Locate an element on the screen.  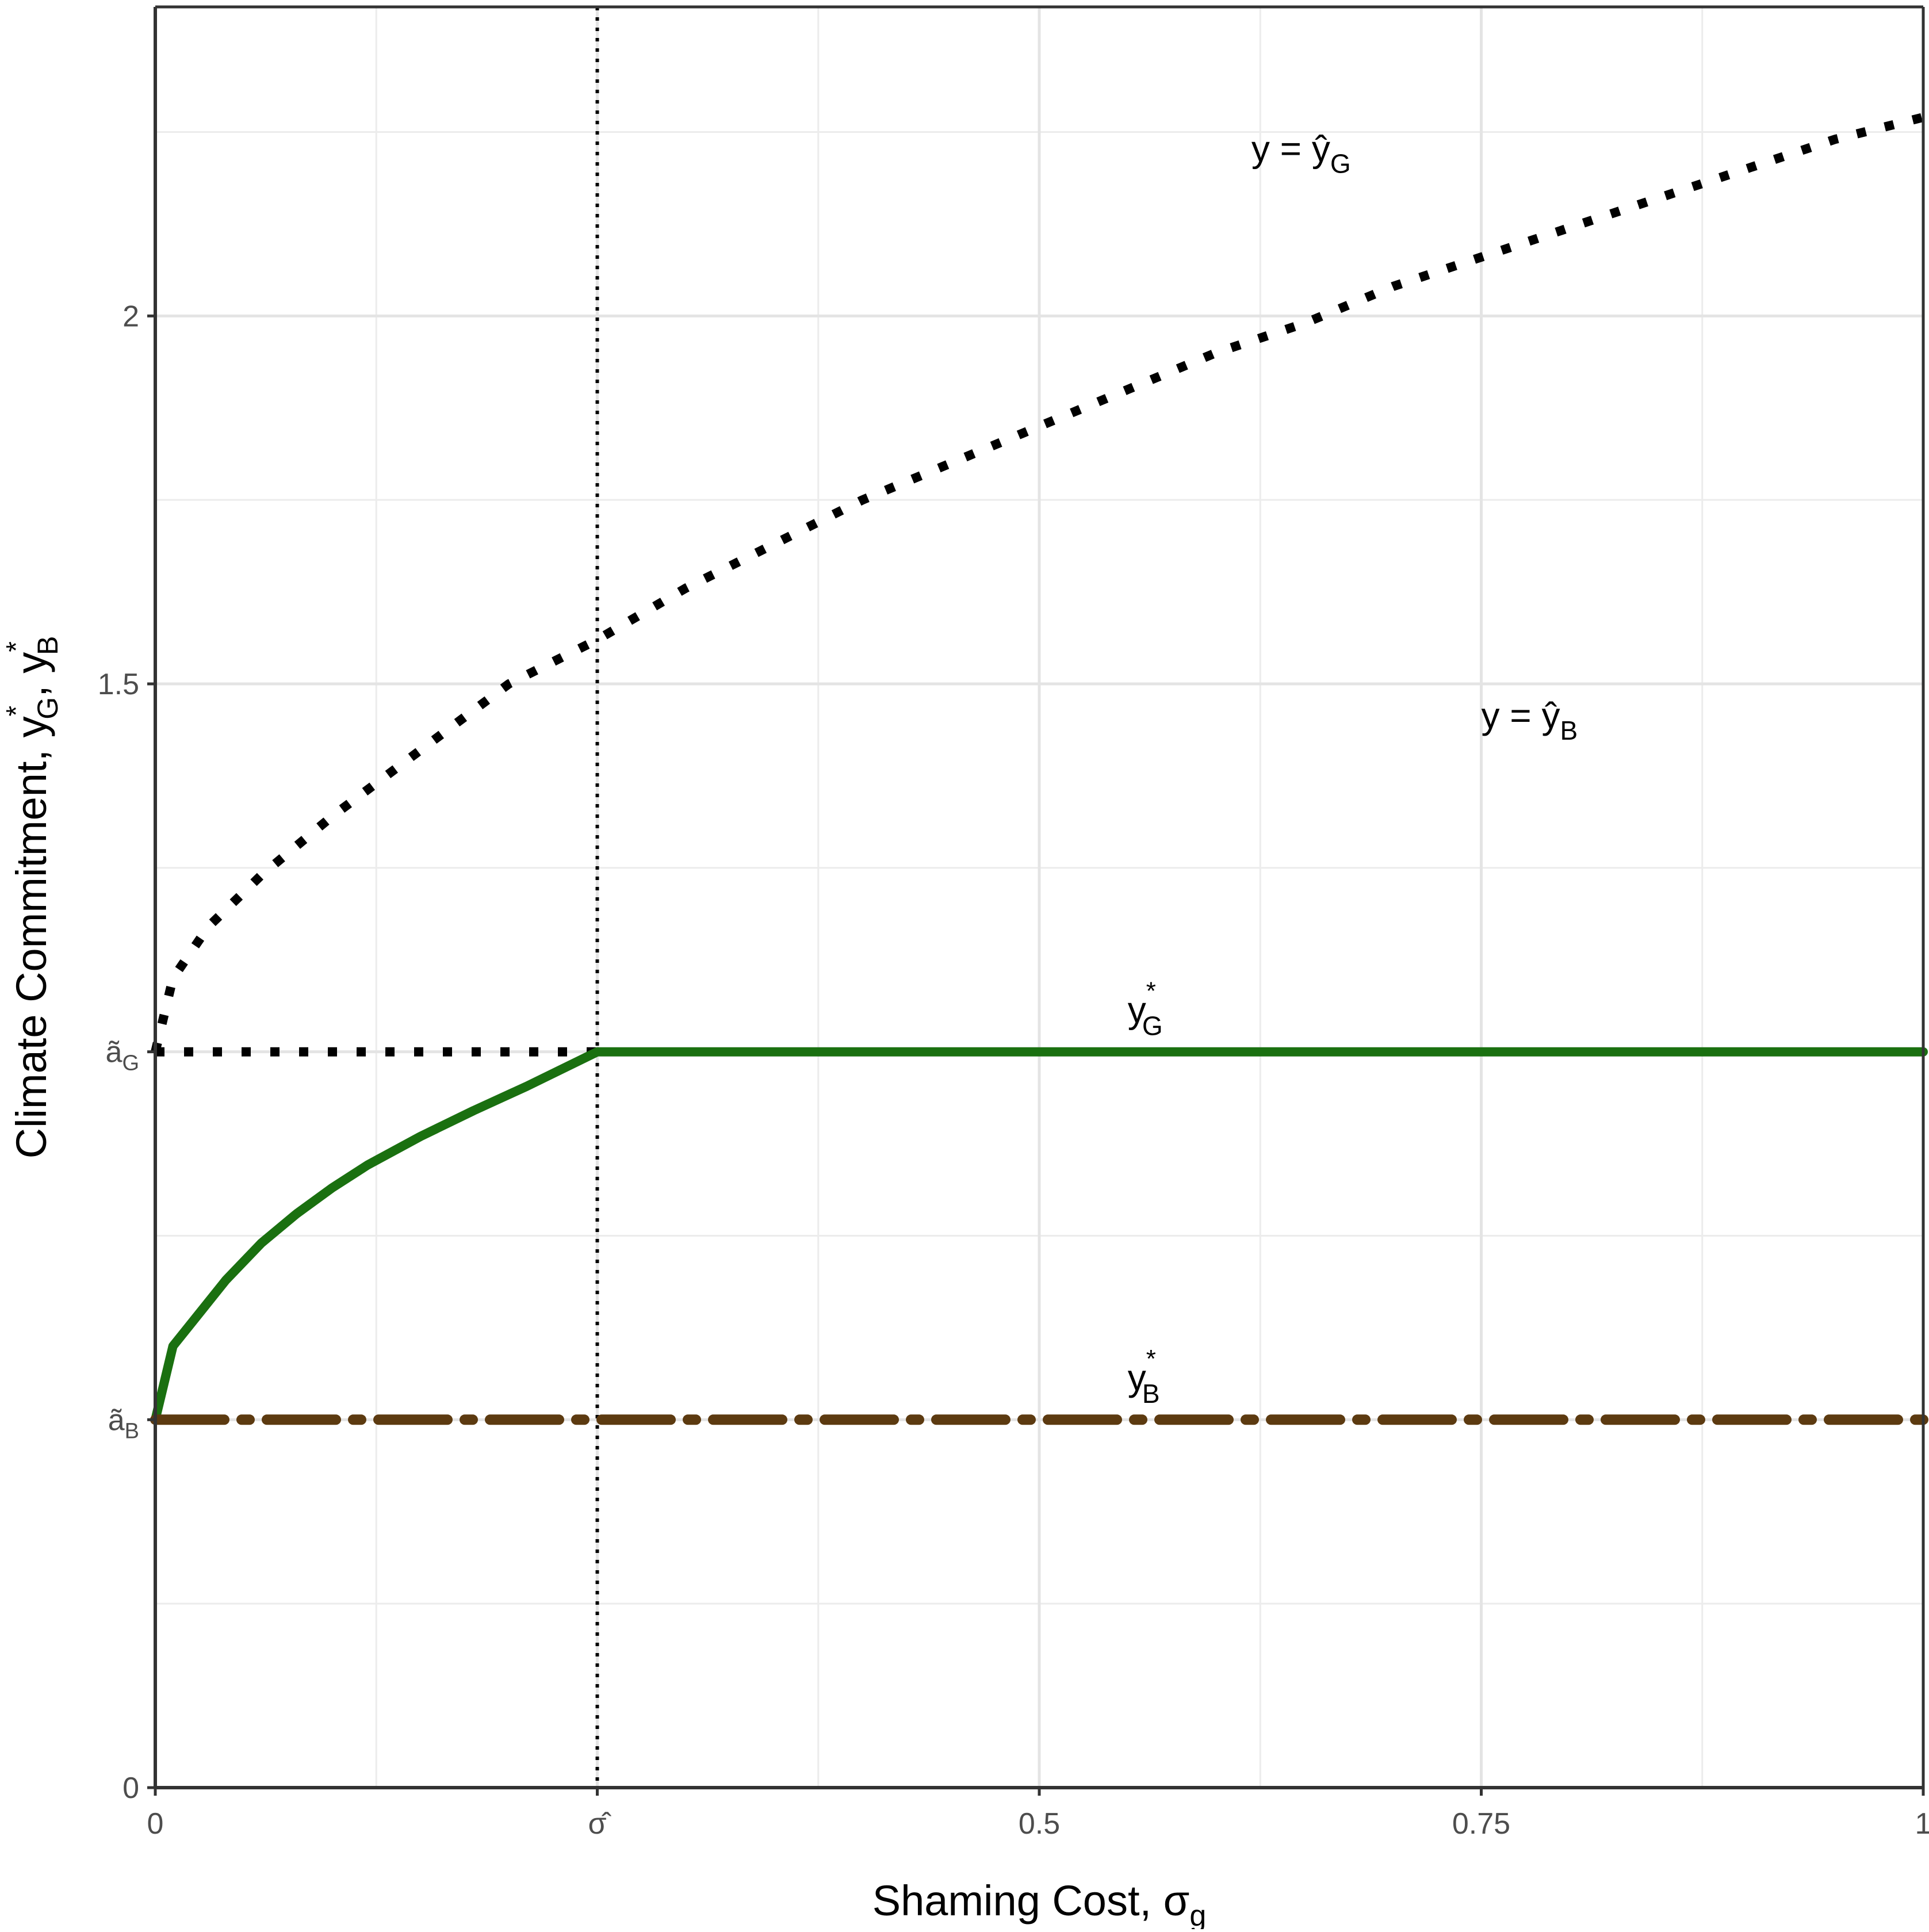
y-tick-label: 2 is located at coordinates (131, 316).